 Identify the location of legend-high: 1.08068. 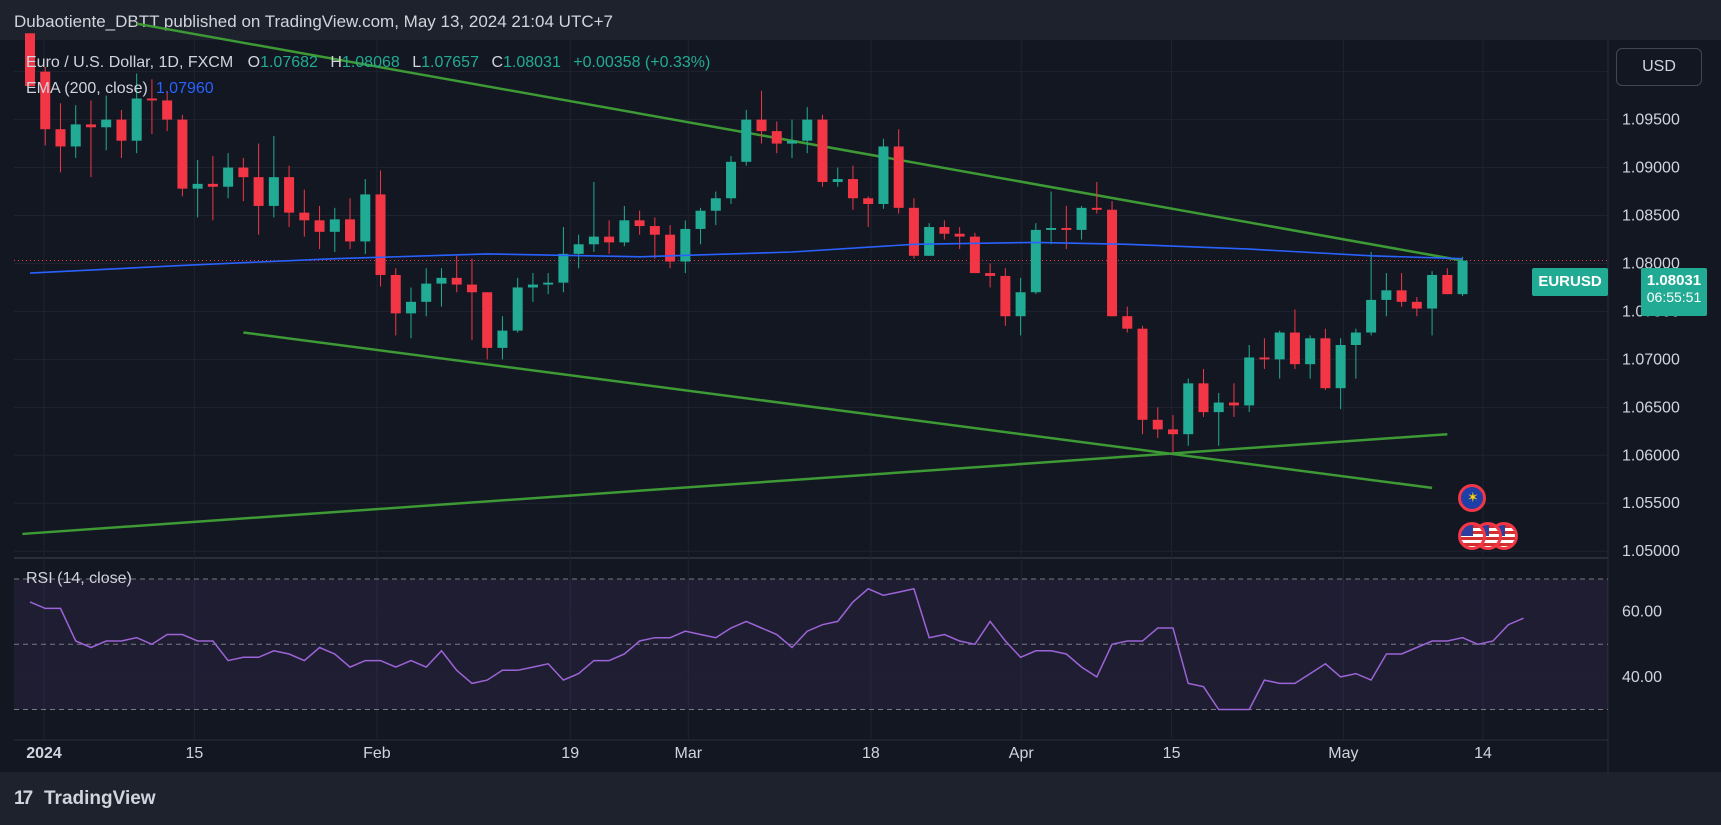
(370, 62).